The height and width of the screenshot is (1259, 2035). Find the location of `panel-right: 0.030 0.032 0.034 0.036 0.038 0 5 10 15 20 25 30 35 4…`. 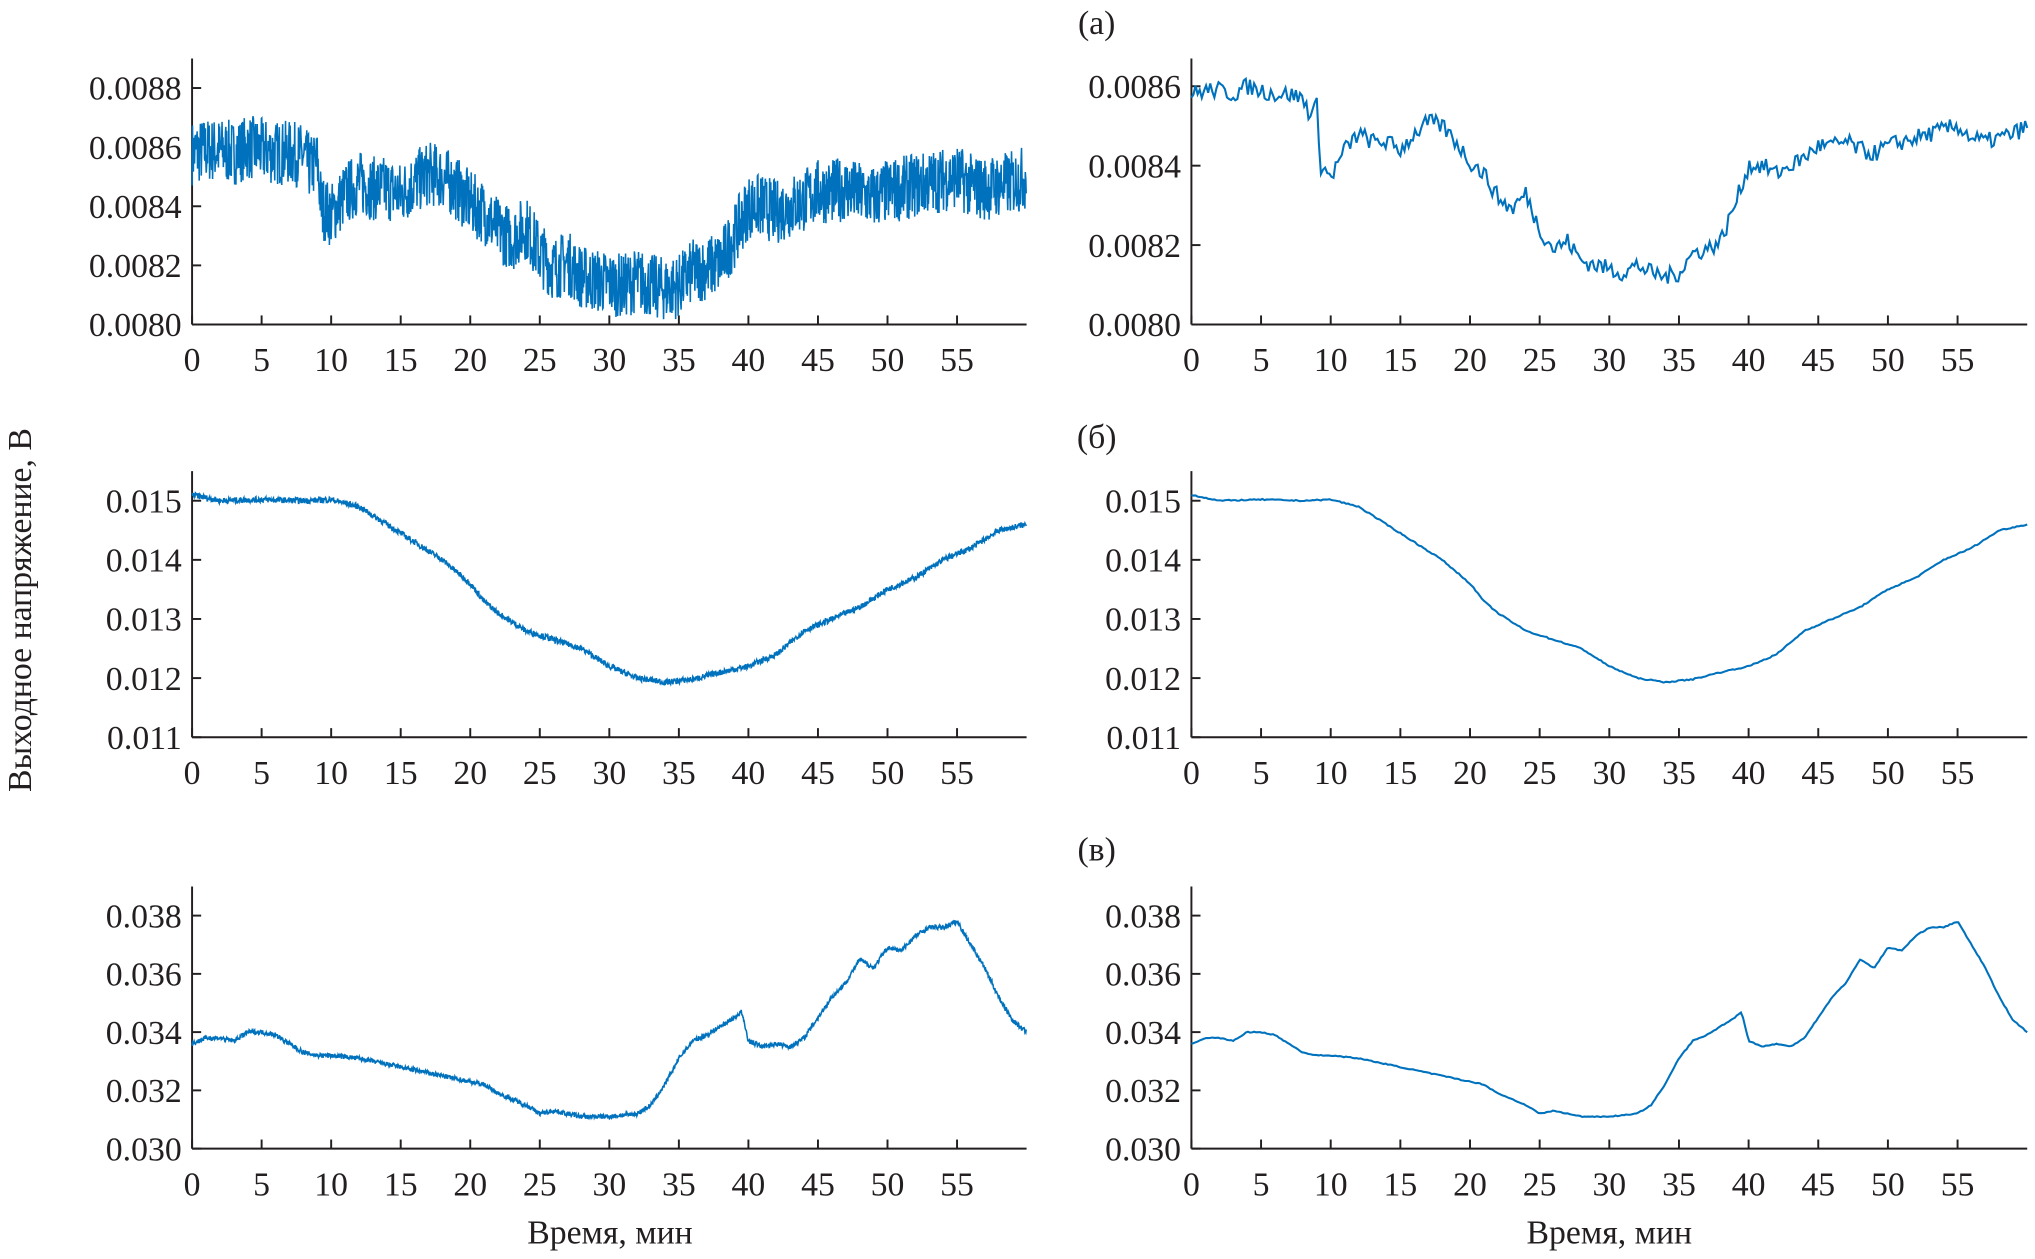

panel-right: 0.030 0.032 0.034 0.036 0.038 0 5 10 15 20 25 30 35 4… is located at coordinates (1566, 1044).